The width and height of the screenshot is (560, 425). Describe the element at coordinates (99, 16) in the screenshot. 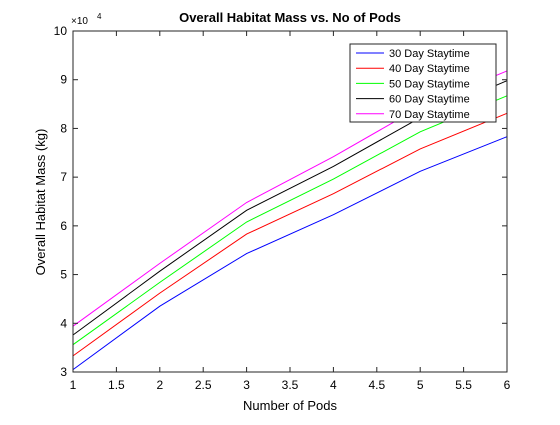

I see `y-exponent-power: 4` at that location.